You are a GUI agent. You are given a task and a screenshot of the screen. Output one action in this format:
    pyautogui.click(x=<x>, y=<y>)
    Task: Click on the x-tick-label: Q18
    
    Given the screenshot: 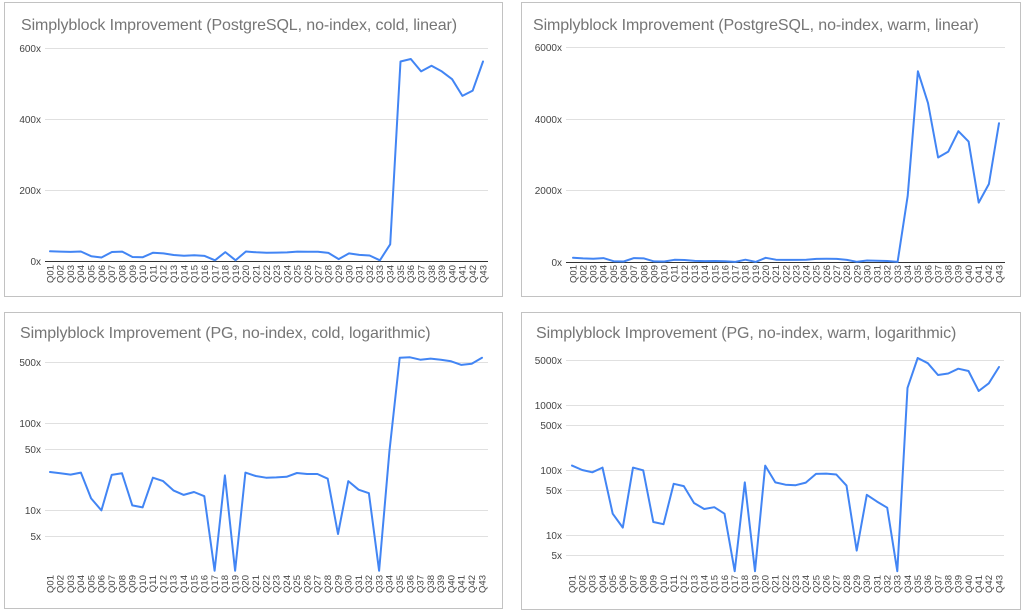 What is the action you would take?
    pyautogui.click(x=225, y=584)
    